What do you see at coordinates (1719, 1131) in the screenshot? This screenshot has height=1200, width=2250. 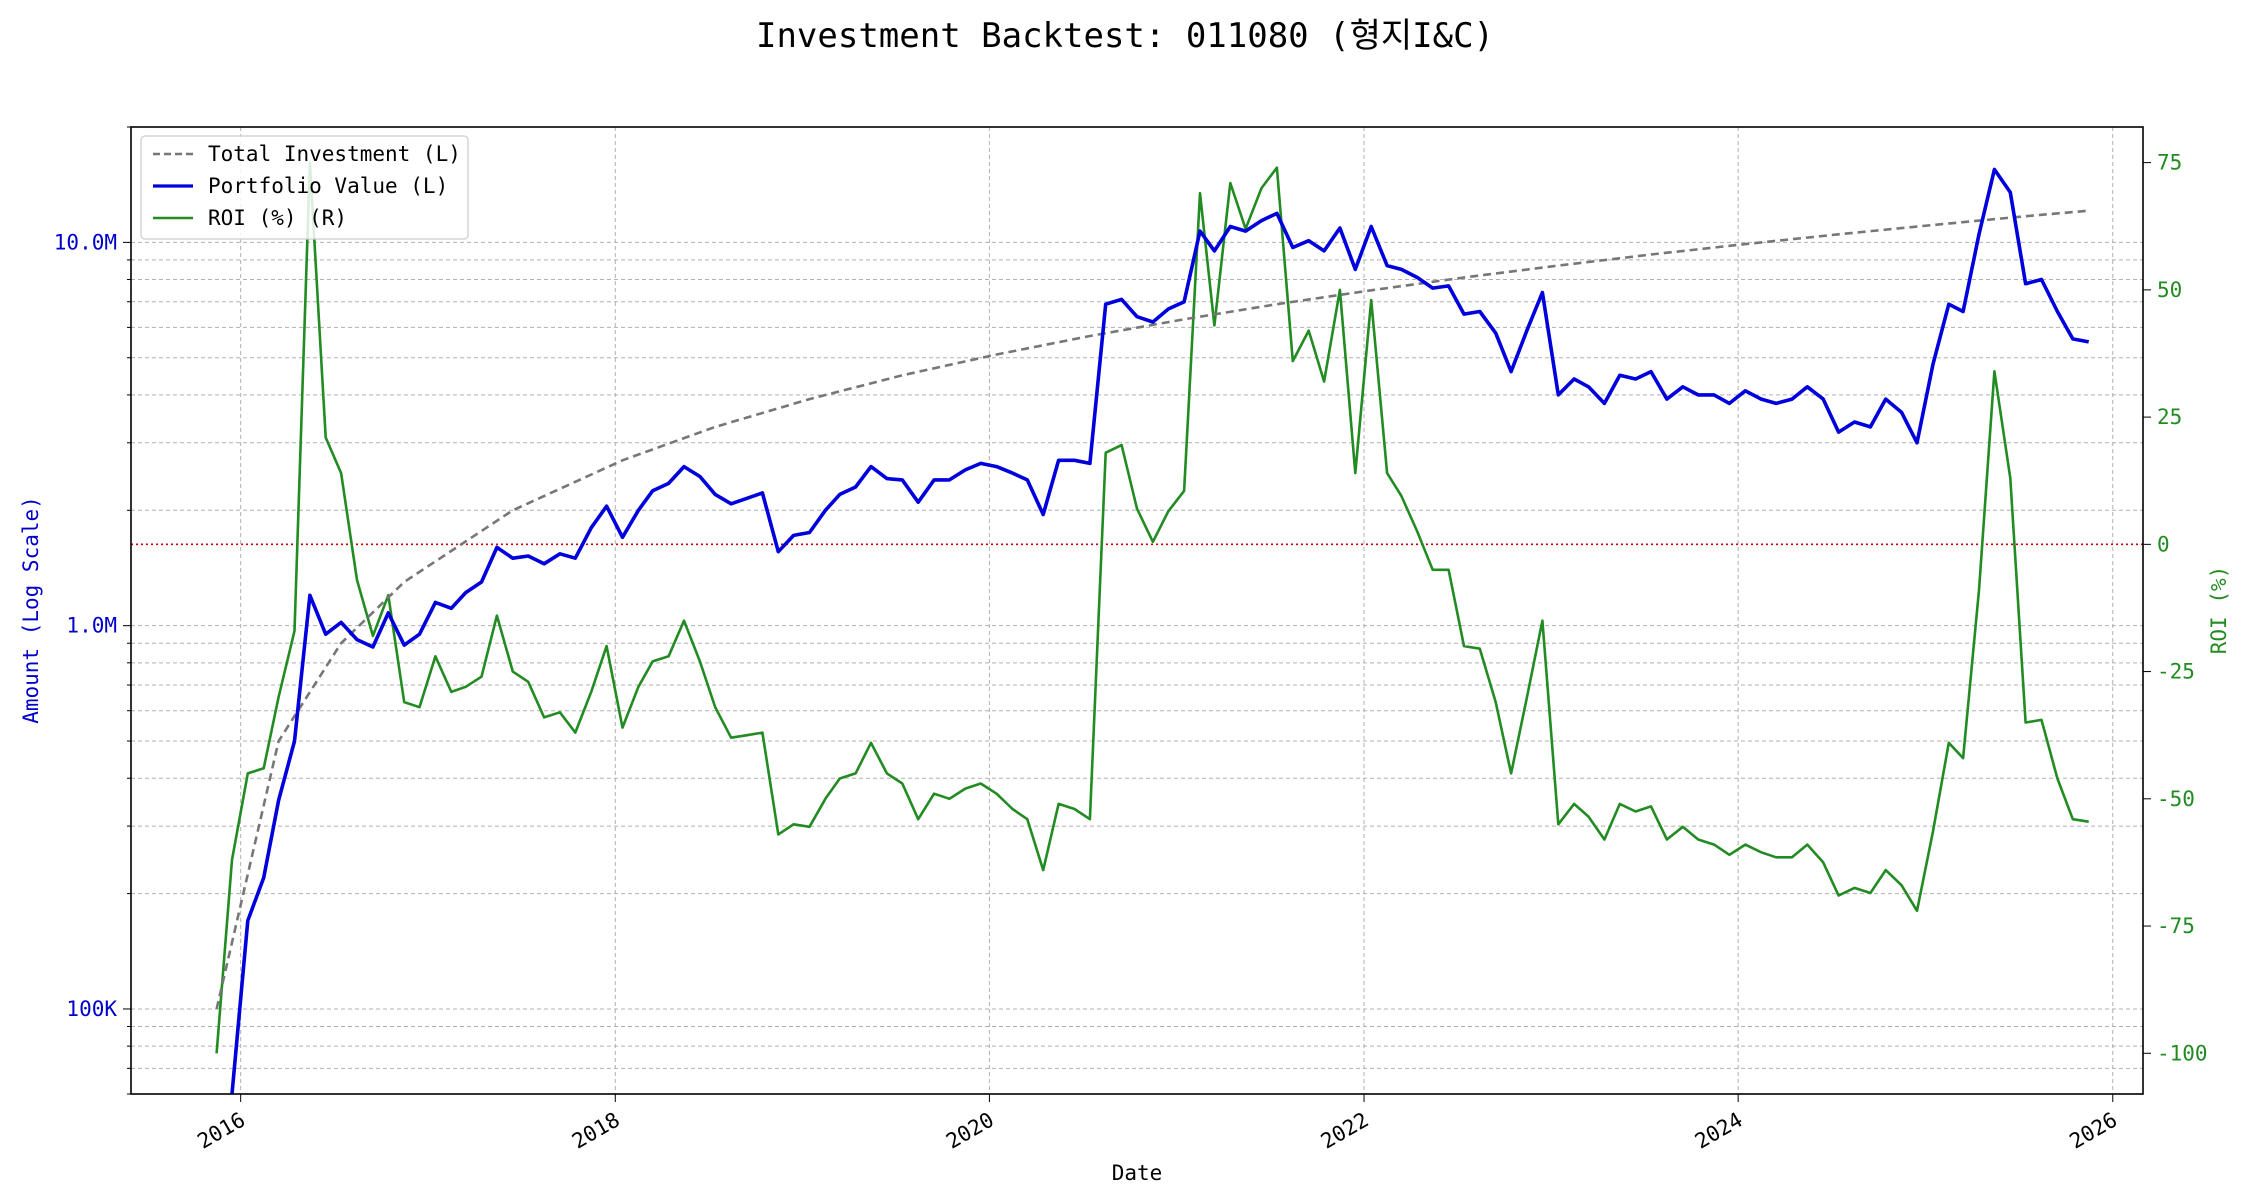 I see `x-tick-label: 2024` at bounding box center [1719, 1131].